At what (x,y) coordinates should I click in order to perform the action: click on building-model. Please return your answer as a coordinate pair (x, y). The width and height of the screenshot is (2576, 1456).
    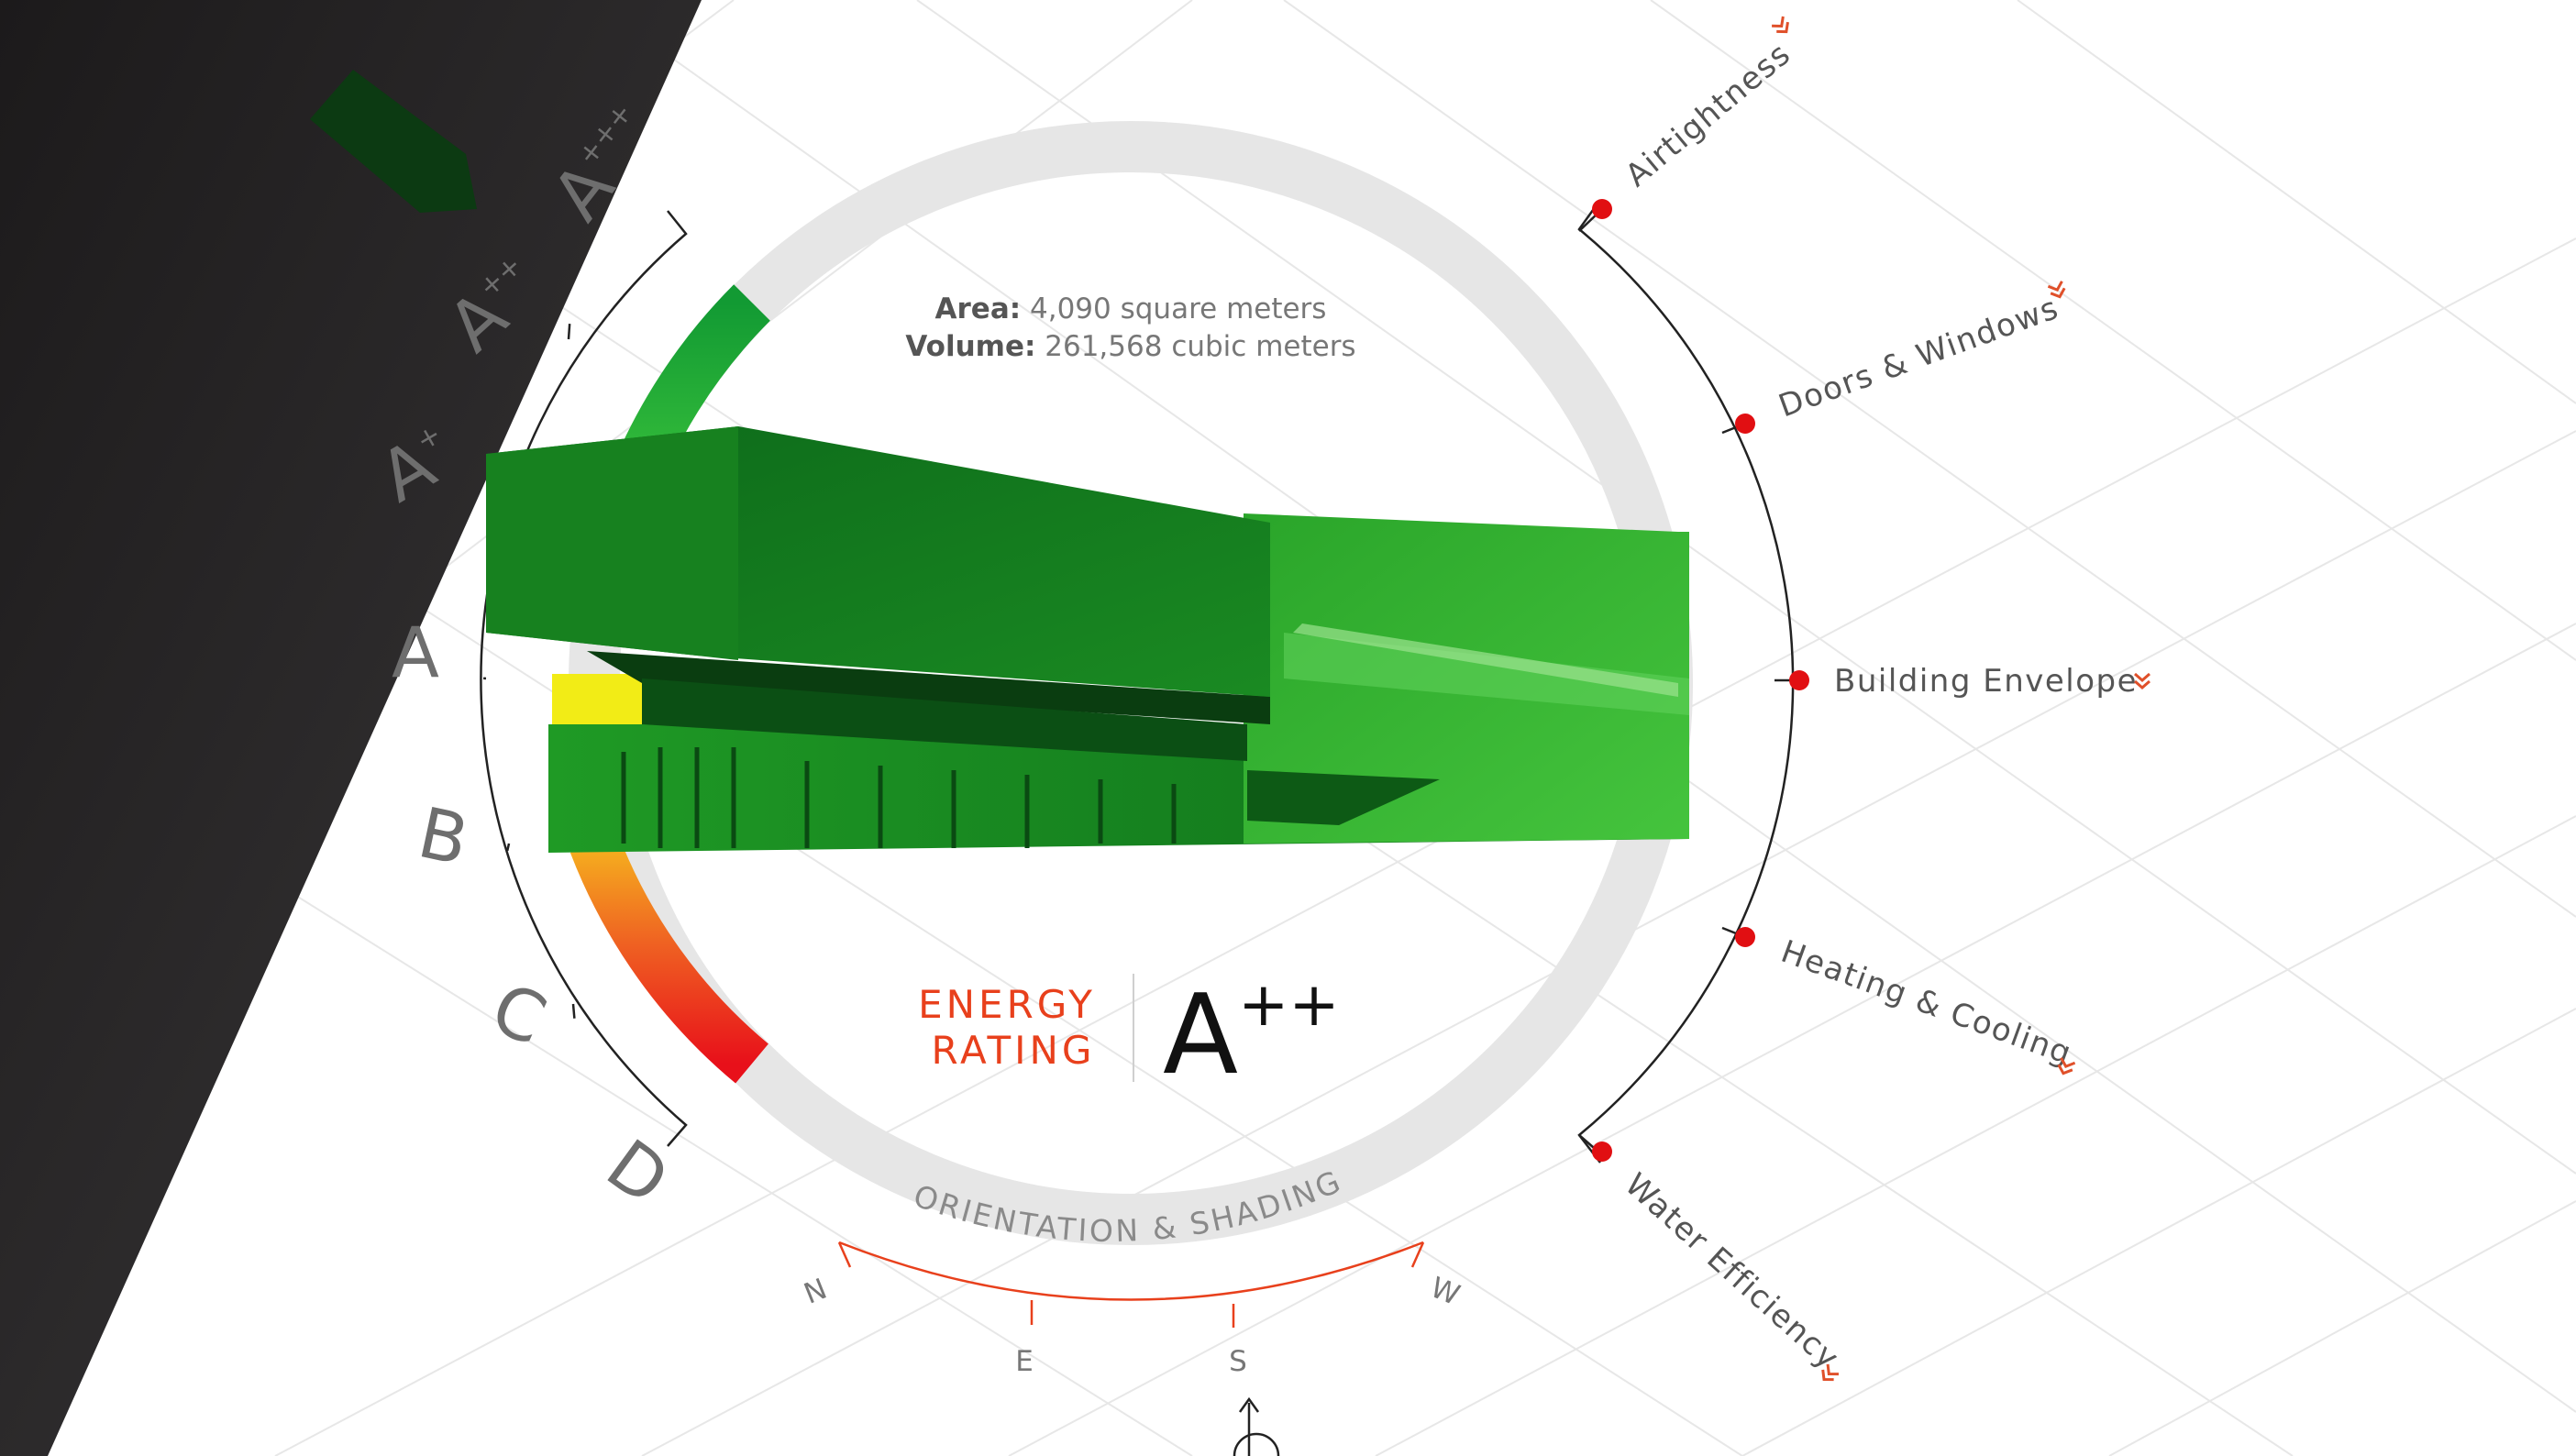
    Looking at the image, I should click on (1087, 639).